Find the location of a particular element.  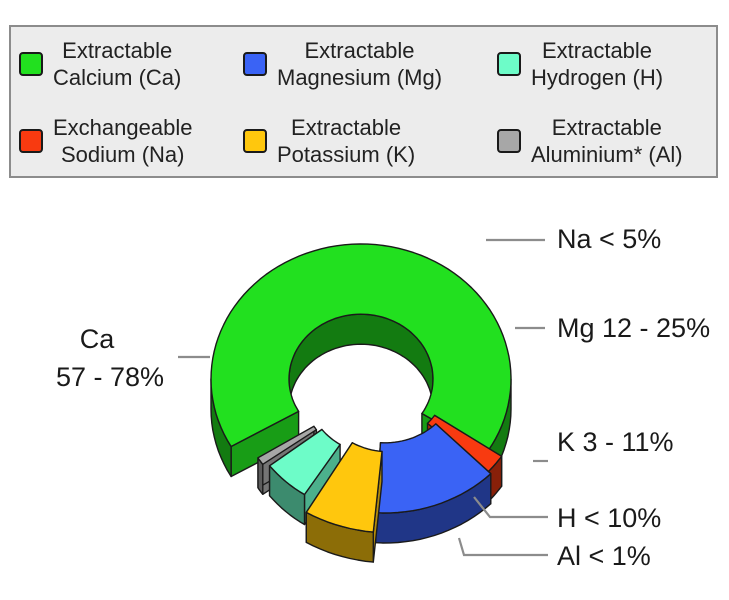

data-label-ca-value: 57 - 78% is located at coordinates (110, 377).